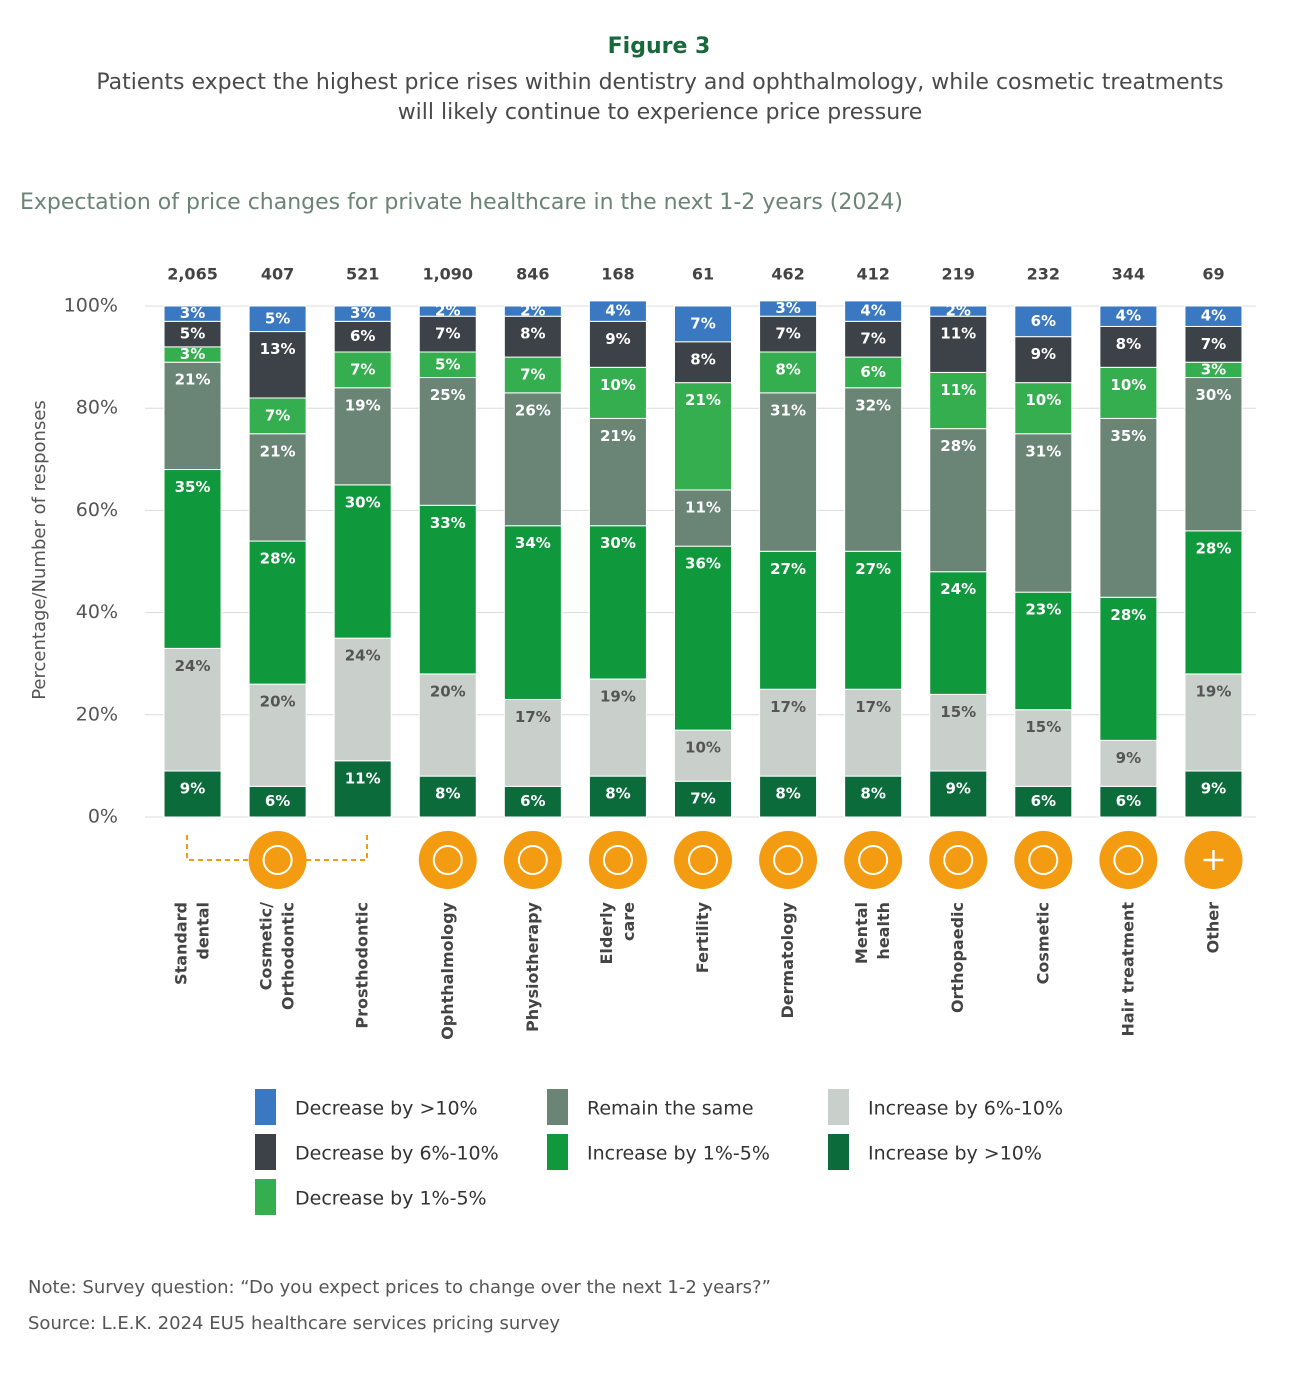 This screenshot has height=1378, width=1300. Describe the element at coordinates (1212, 927) in the screenshot. I see `x-tick-label: Other` at that location.